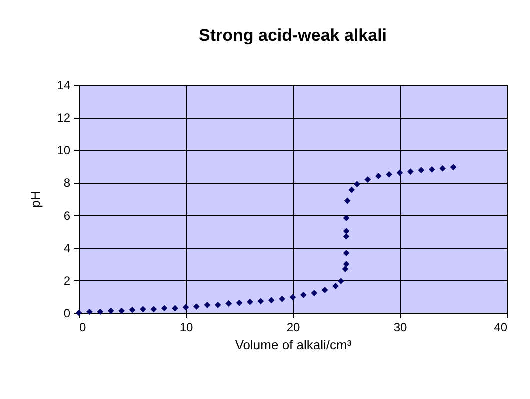 The image size is (530, 399). Describe the element at coordinates (293, 35) in the screenshot. I see `chart-title: Strong acid-weak alkali` at that location.